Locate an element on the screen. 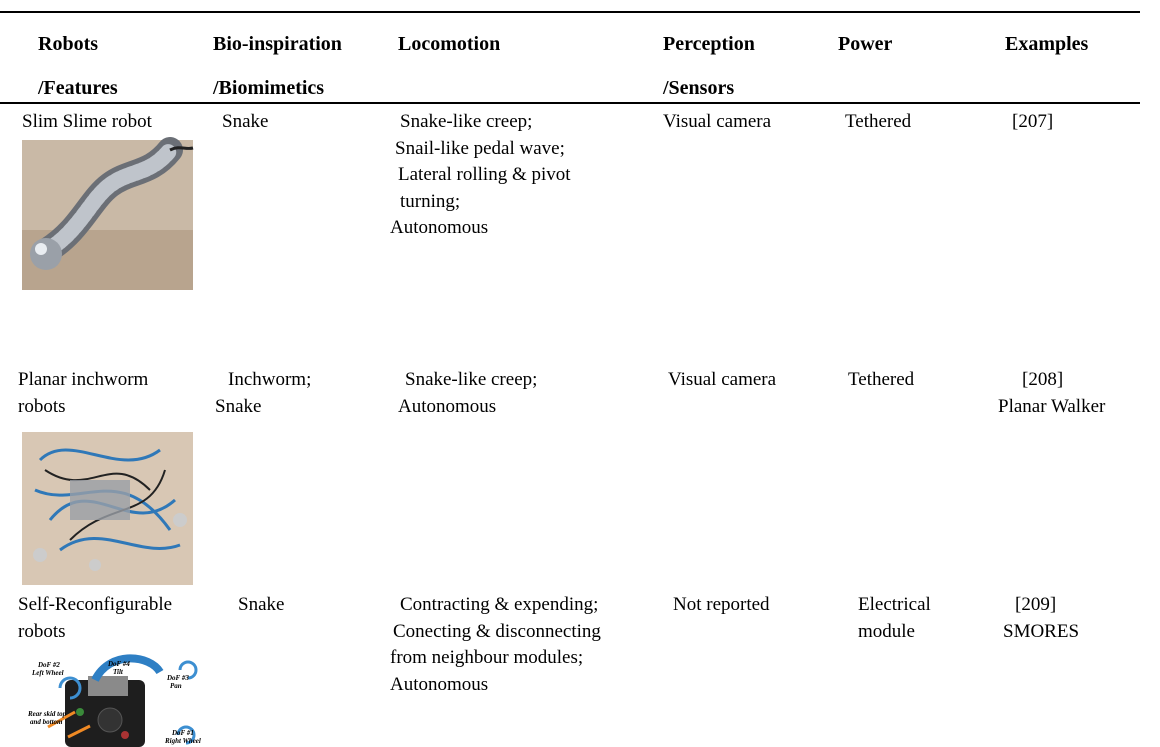 This screenshot has height=747, width=1160. column-header: /Biomimetics is located at coordinates (269, 88).